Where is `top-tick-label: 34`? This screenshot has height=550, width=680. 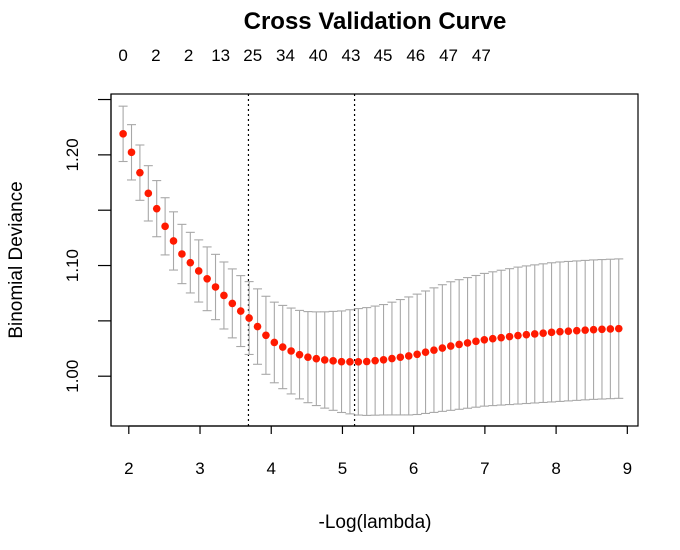 top-tick-label: 34 is located at coordinates (285, 55).